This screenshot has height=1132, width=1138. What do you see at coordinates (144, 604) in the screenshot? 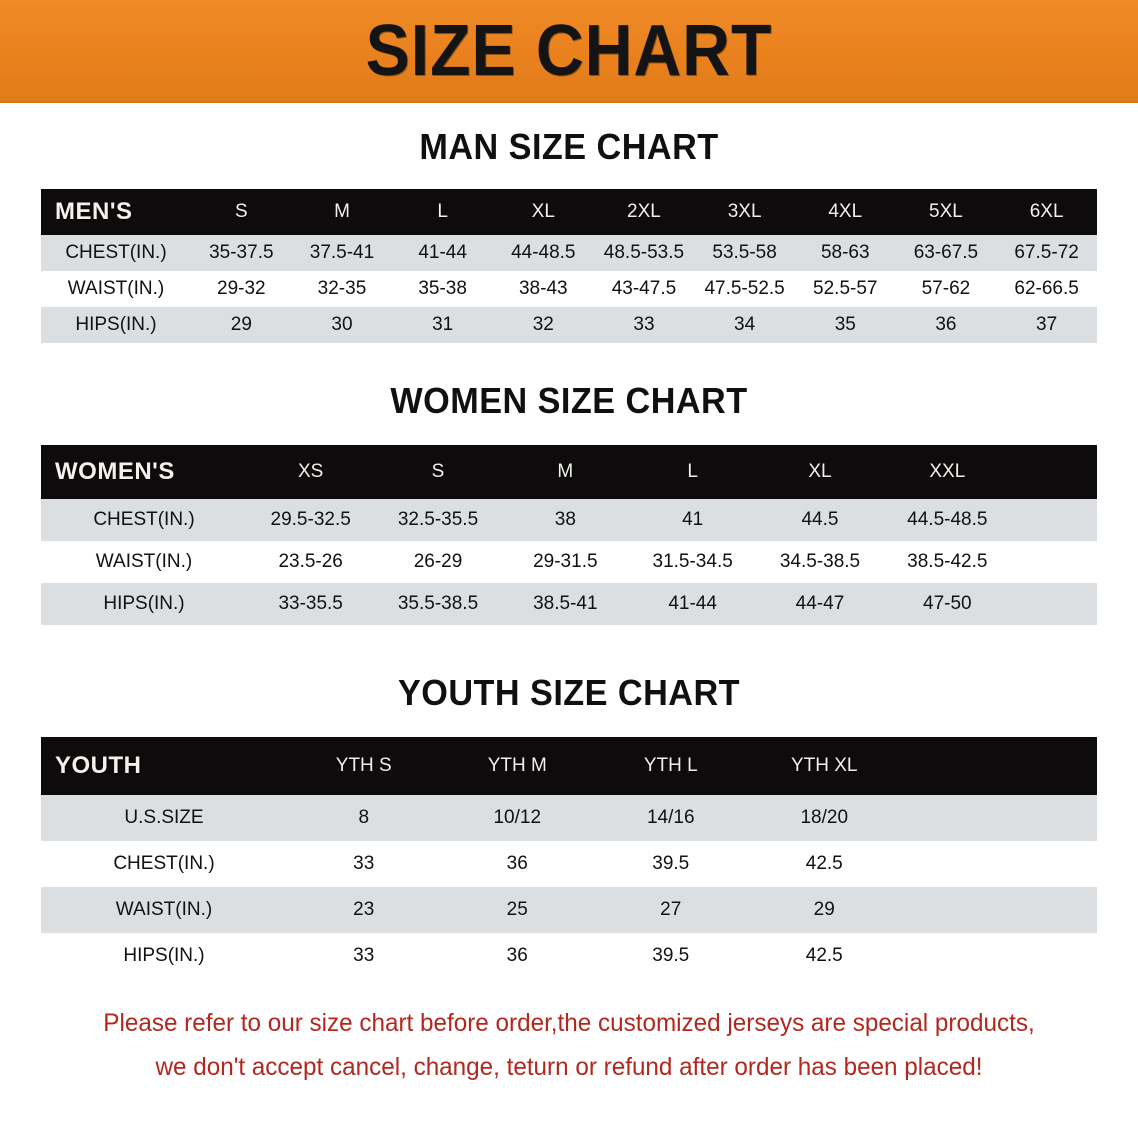
I see `women-row-label: HIPS(IN.)` at bounding box center [144, 604].